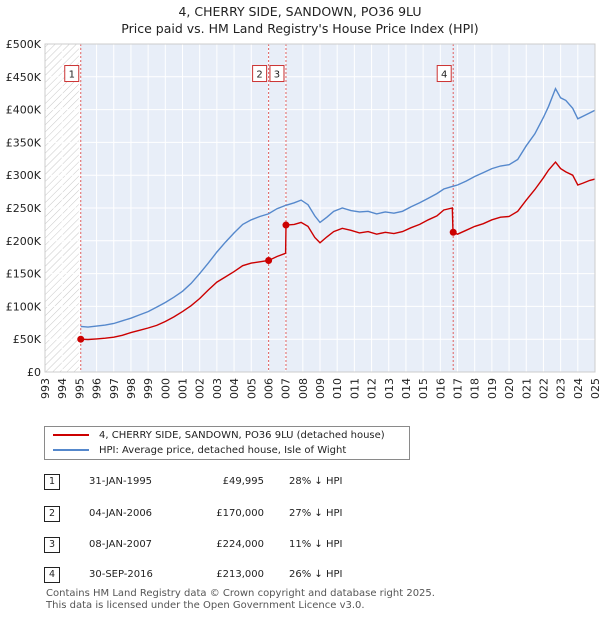 This screenshot has width=600, height=620. I want to click on y-tick-label: £200K, so click(24, 241).